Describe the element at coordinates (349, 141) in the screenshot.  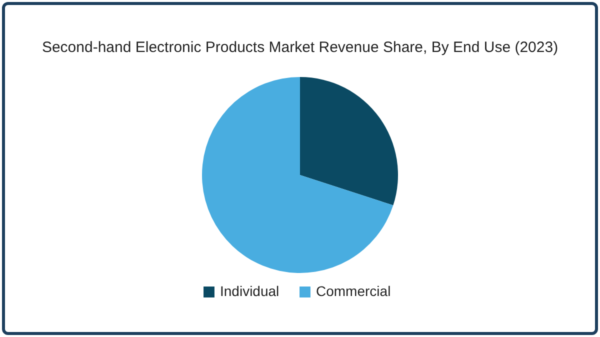
I see `pie-slice` at that location.